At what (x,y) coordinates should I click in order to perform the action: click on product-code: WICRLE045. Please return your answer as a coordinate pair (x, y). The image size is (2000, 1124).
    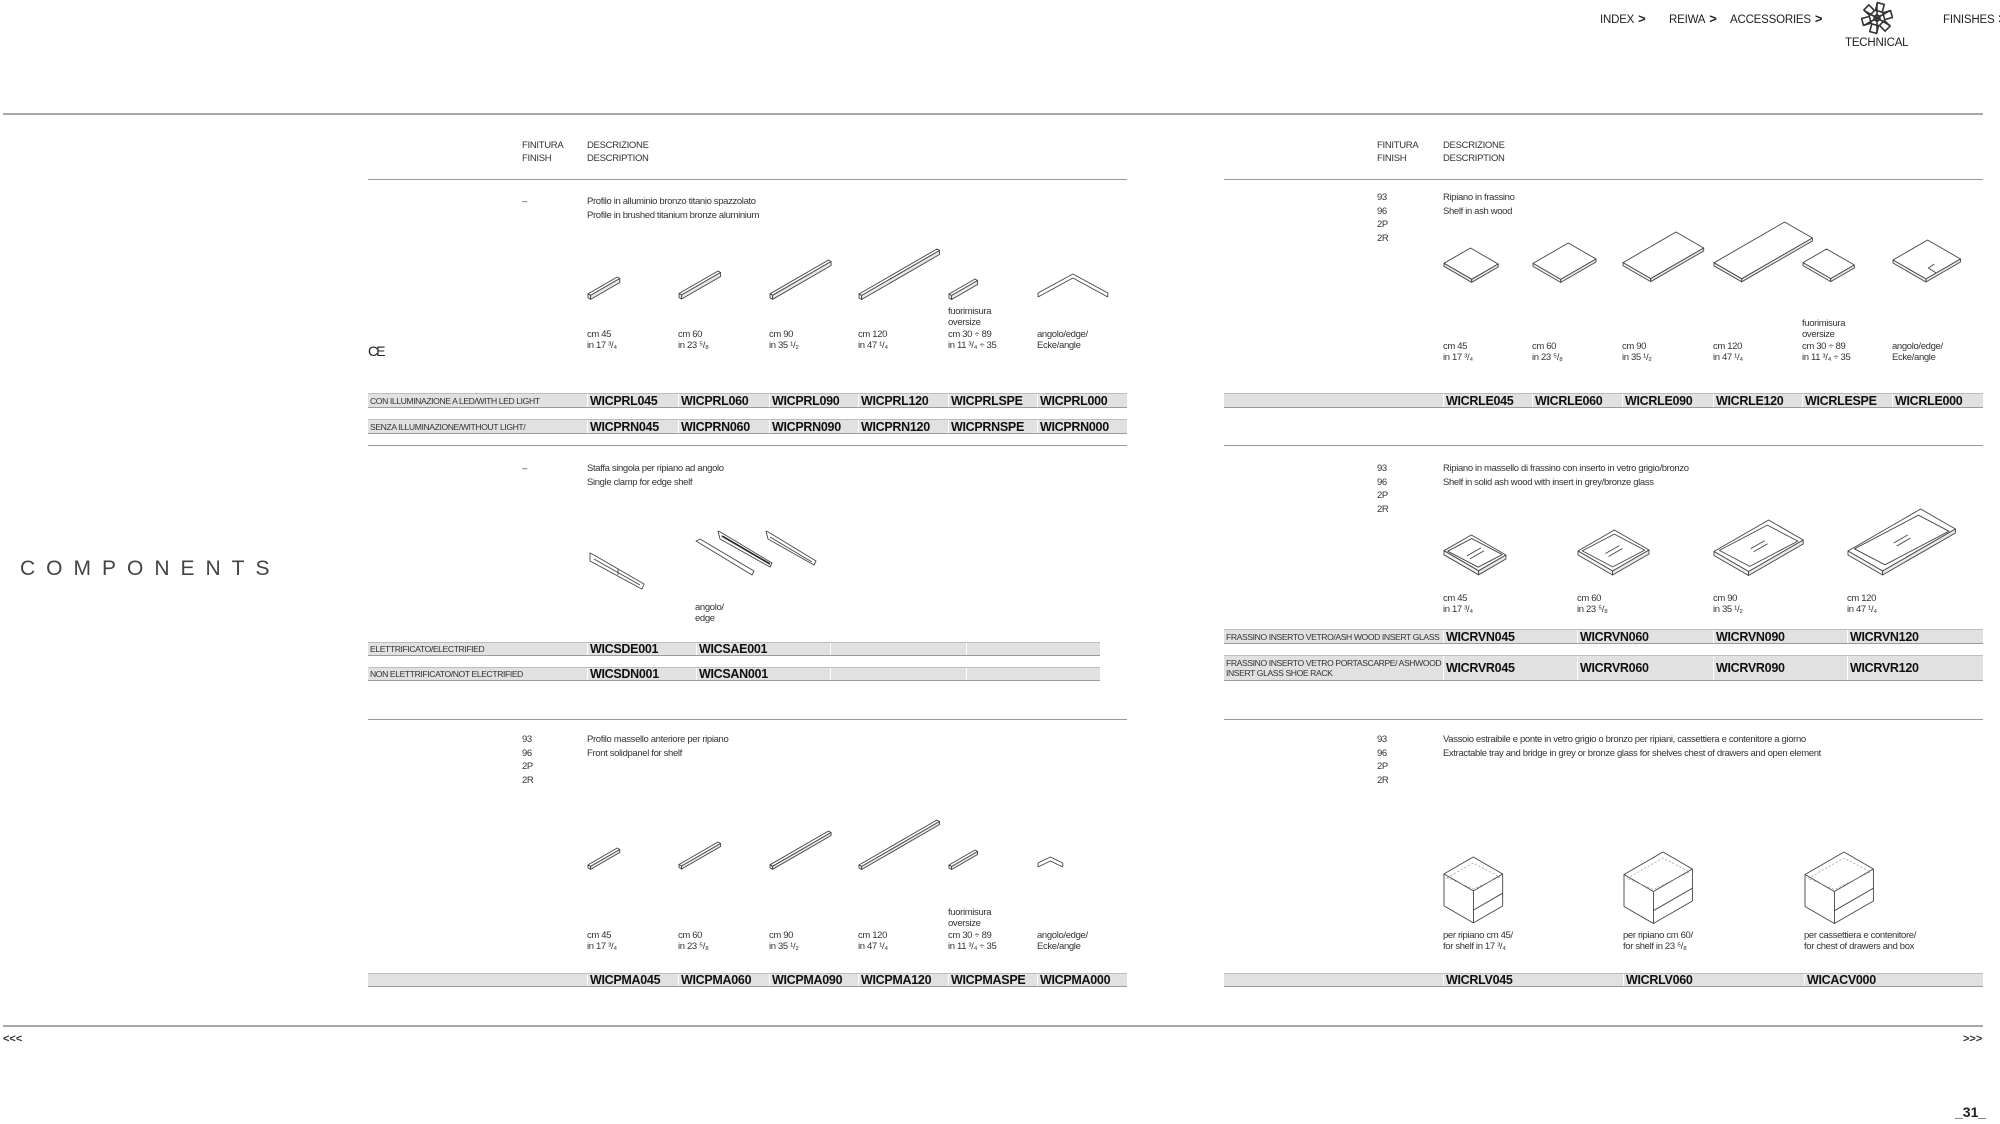
    Looking at the image, I should click on (1487, 400).